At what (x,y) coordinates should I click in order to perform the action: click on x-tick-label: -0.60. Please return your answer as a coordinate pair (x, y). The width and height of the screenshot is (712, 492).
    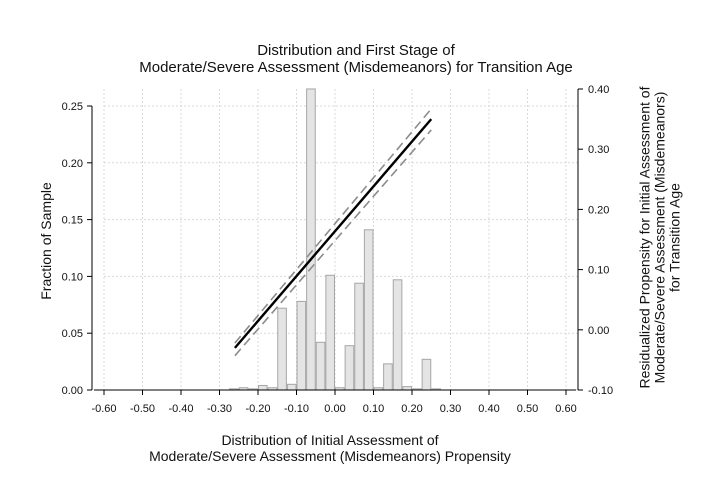
    Looking at the image, I should click on (103, 409).